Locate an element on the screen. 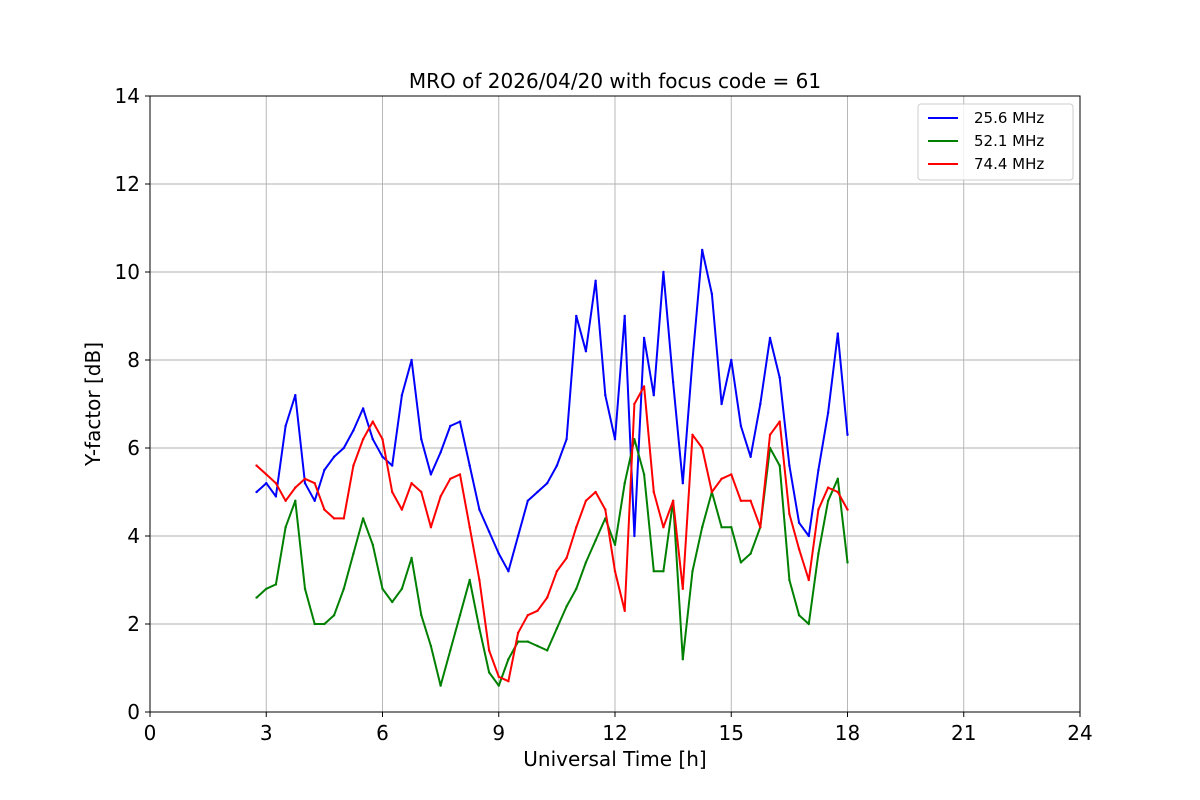  y-tick-label: 8 is located at coordinates (133, 360).